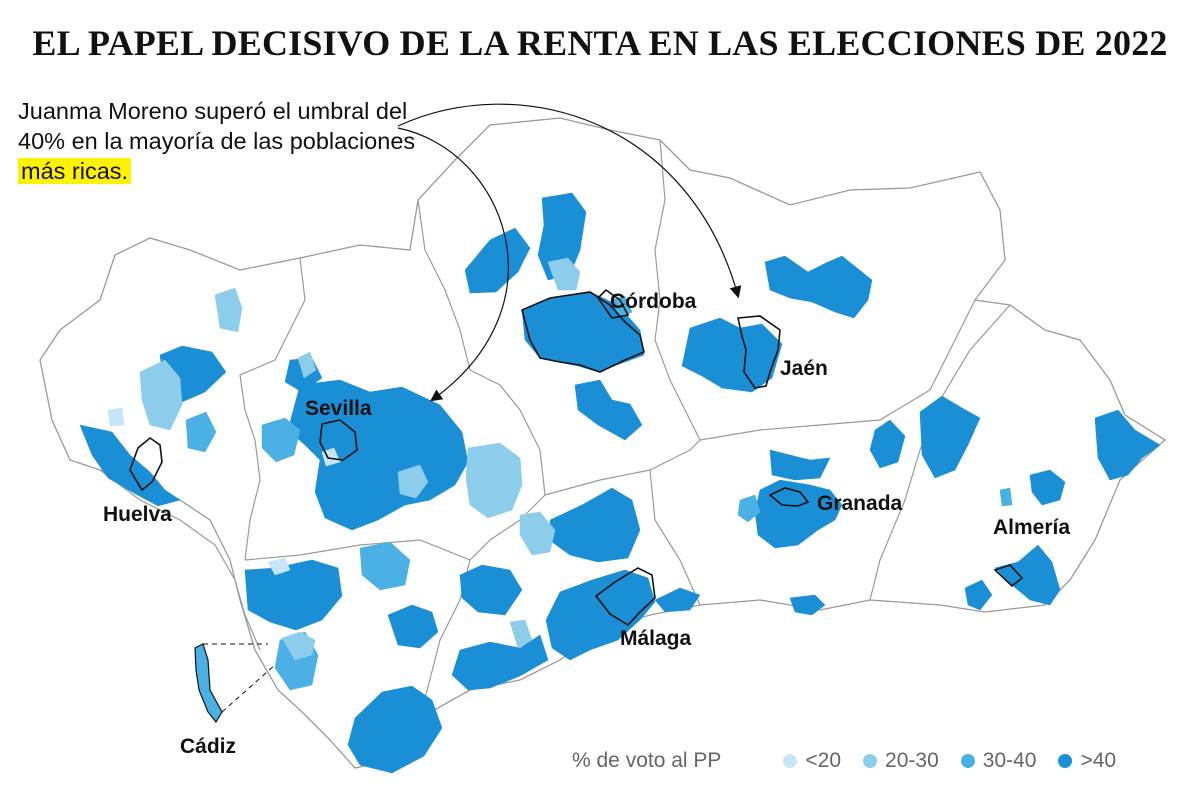 Image resolution: width=1200 pixels, height=800 pixels. What do you see at coordinates (1006, 497) in the screenshot?
I see `area-almeria-north` at bounding box center [1006, 497].